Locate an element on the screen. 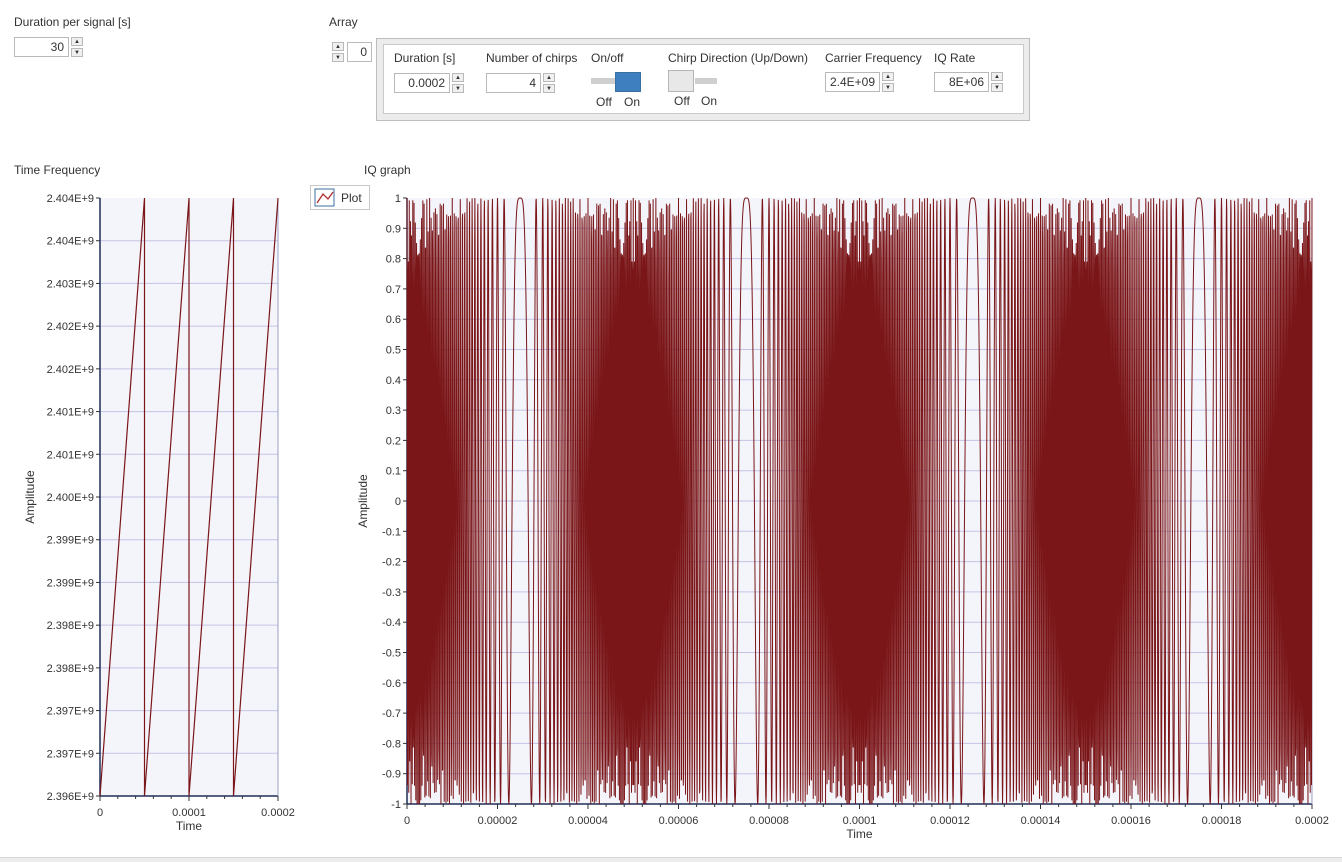 Image resolution: width=1342 pixels, height=862 pixels. y-tick-label: 0.6 is located at coordinates (393, 320).